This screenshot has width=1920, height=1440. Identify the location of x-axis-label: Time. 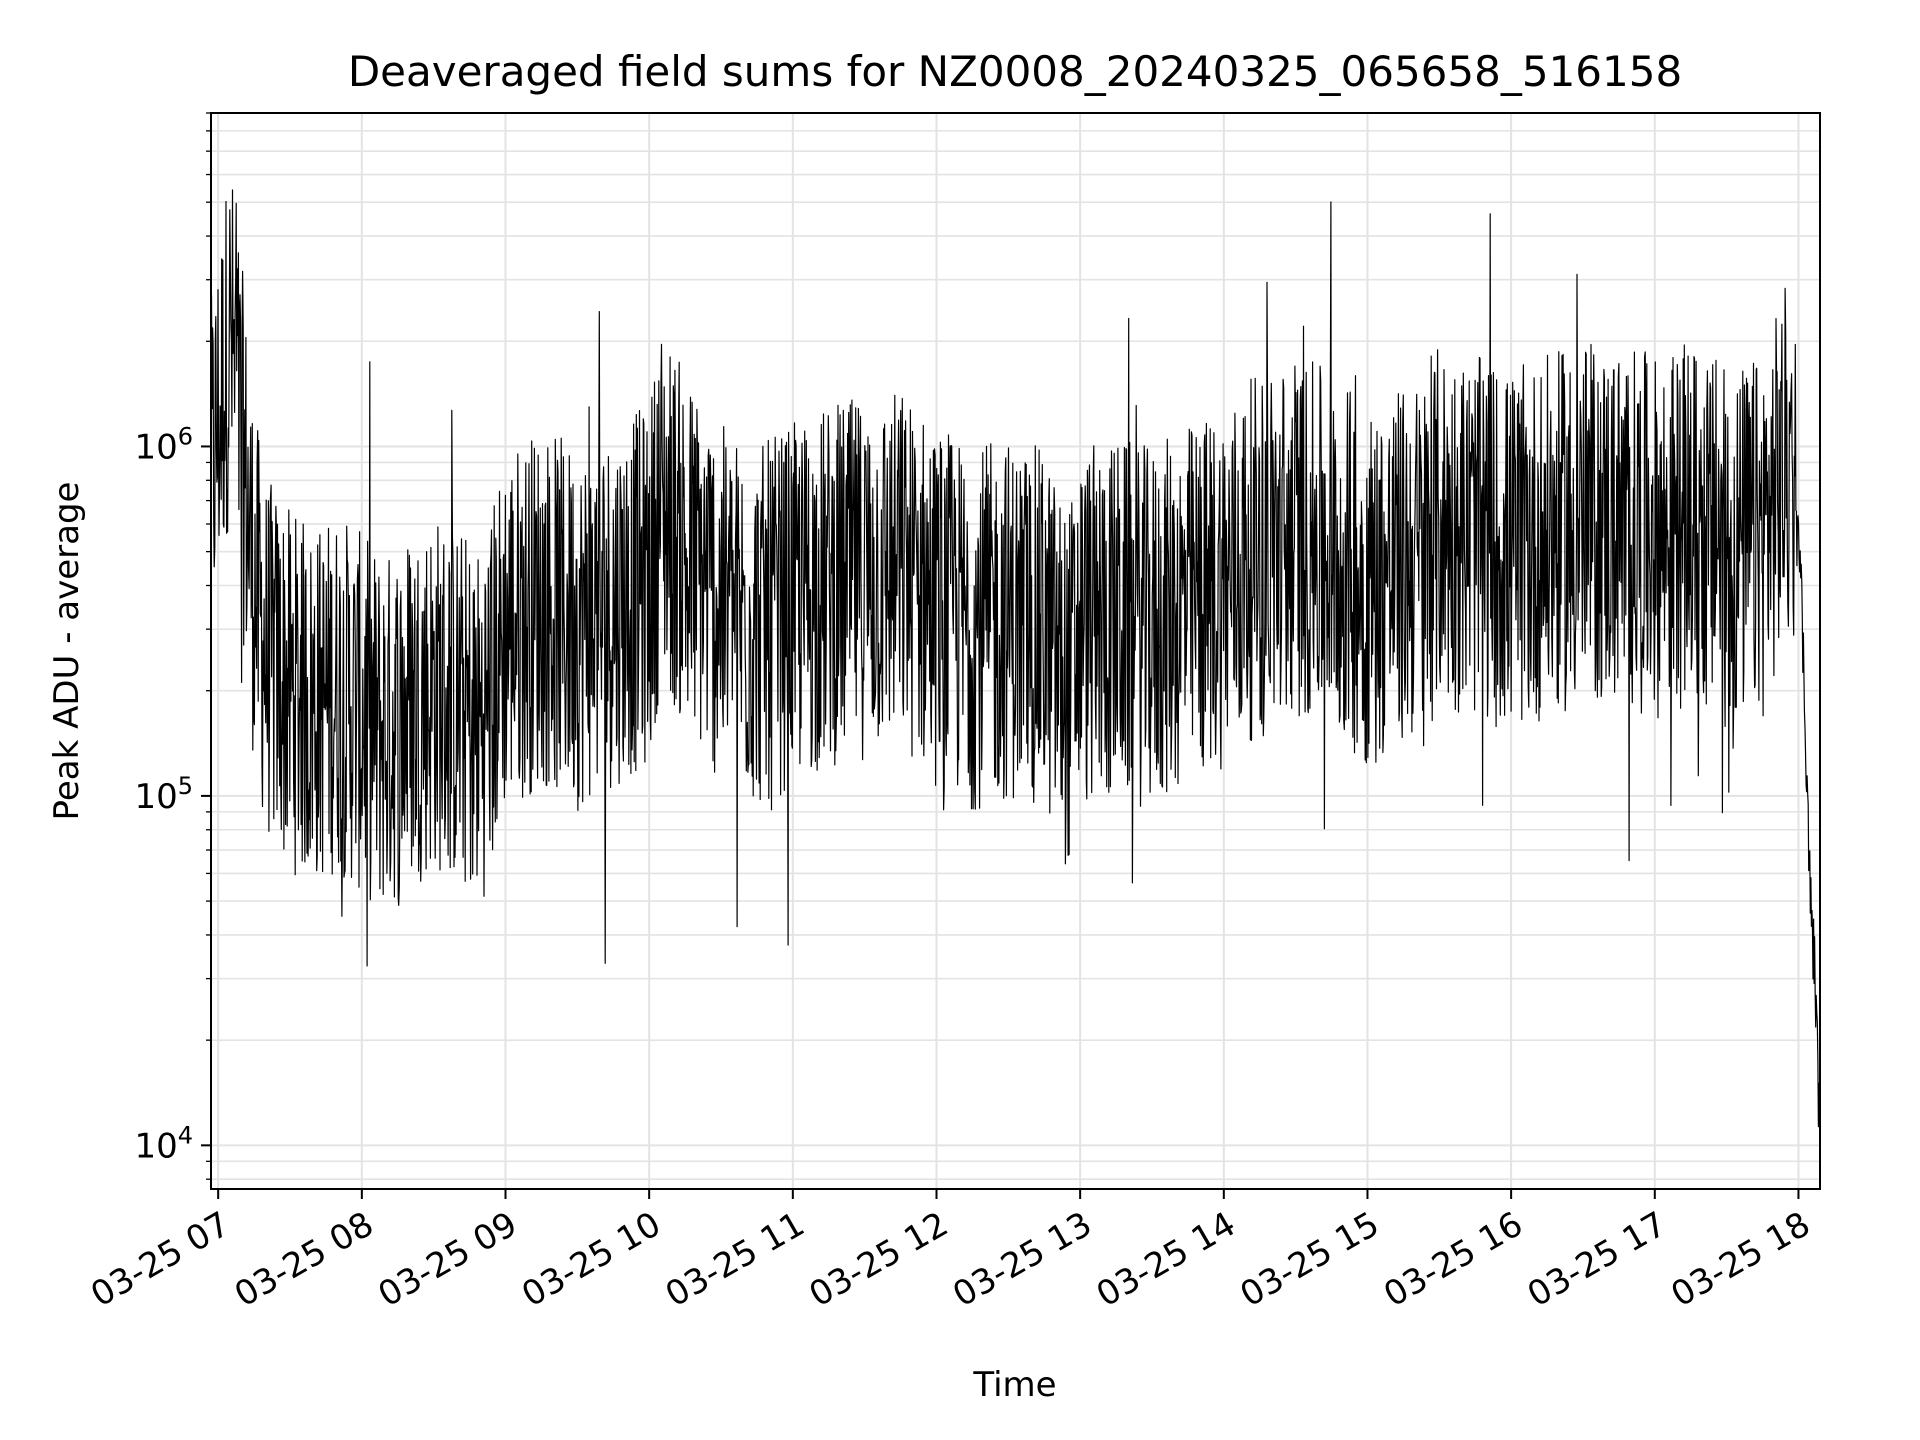
(1014, 1385).